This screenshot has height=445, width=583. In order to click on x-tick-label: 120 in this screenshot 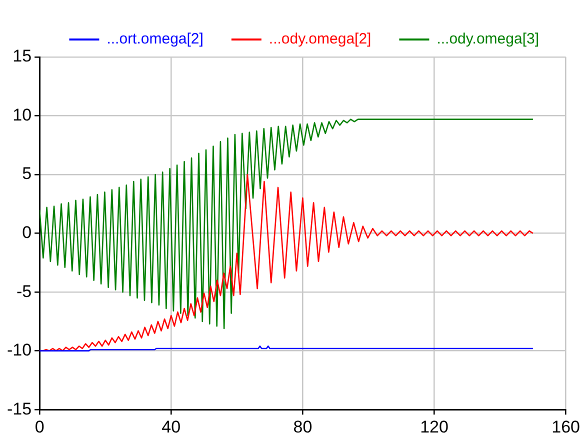, I will do `click(434, 426)`.